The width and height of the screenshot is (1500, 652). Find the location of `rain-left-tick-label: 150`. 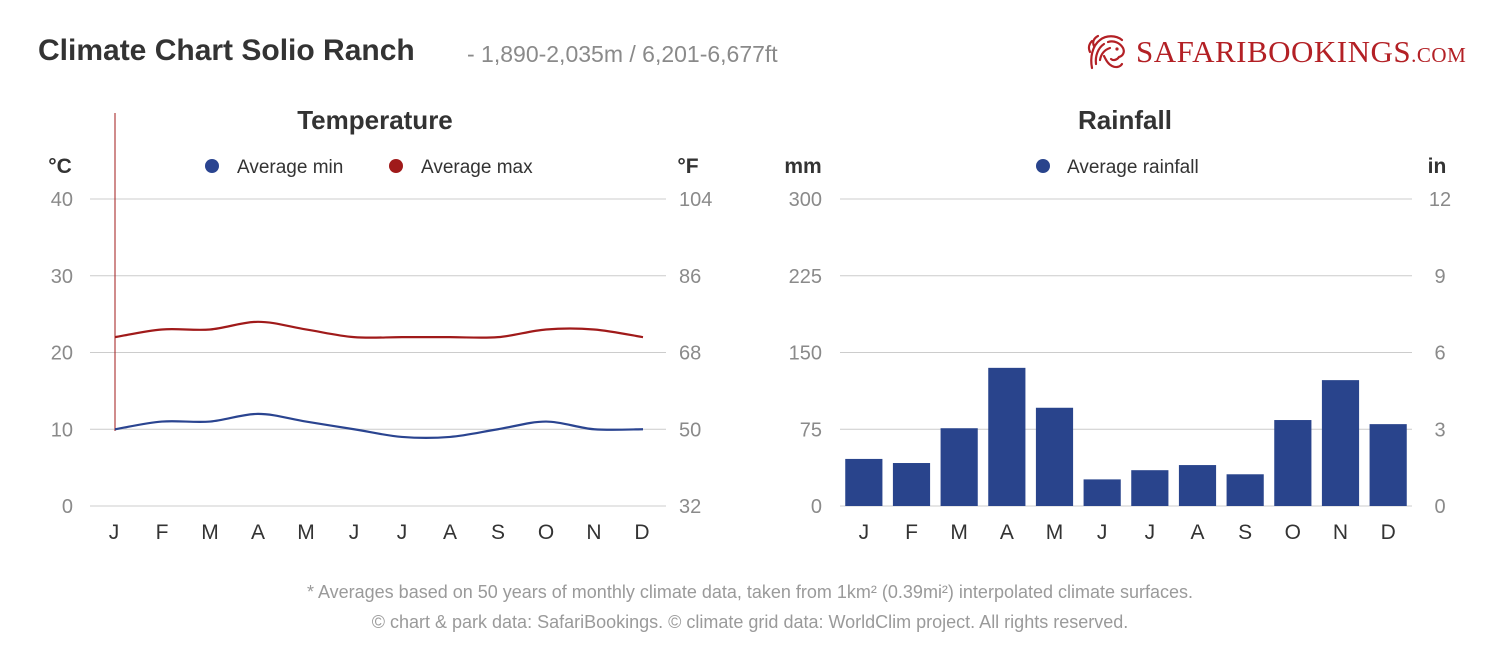

rain-left-tick-label: 150 is located at coordinates (805, 354).